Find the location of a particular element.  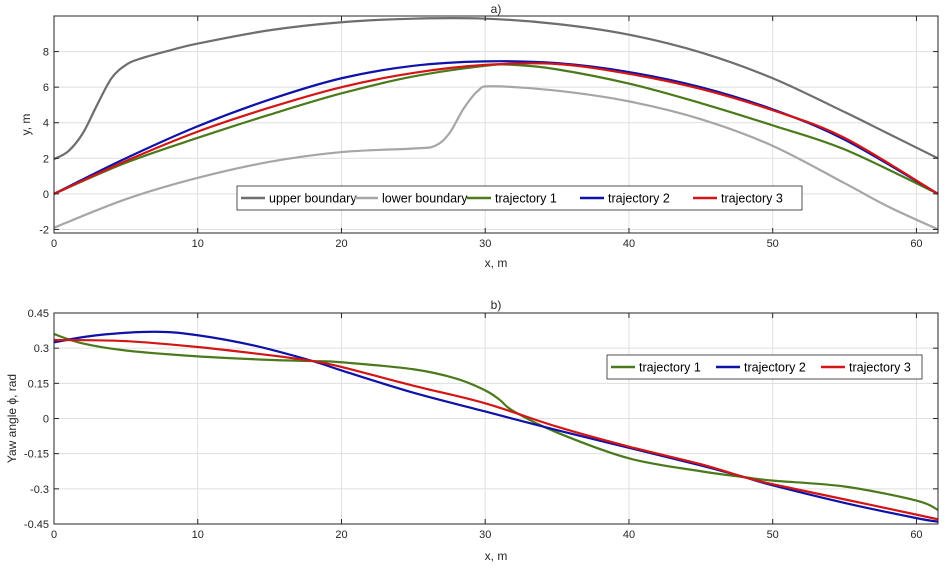

y-tick-label: -2 is located at coordinates (44, 230).